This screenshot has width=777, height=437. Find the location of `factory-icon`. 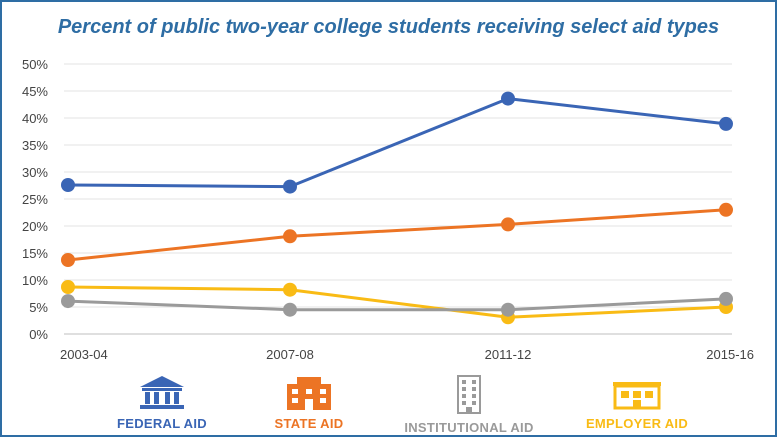

factory-icon is located at coordinates (637, 396).